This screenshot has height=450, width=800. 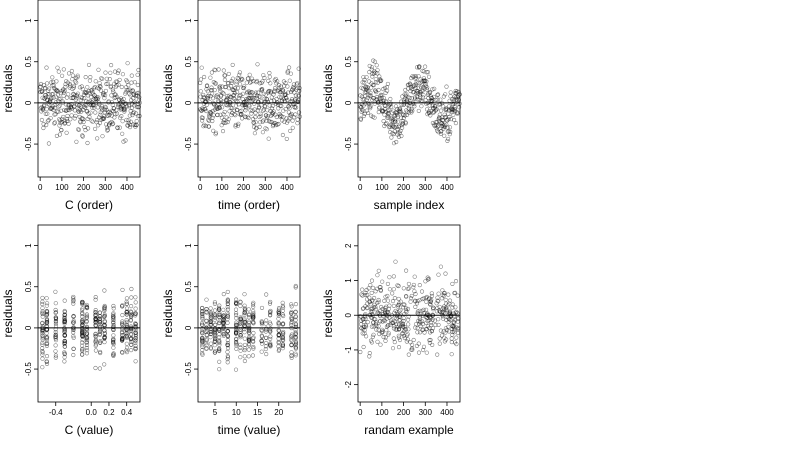 I want to click on x-tick-label: 200, so click(x=404, y=412).